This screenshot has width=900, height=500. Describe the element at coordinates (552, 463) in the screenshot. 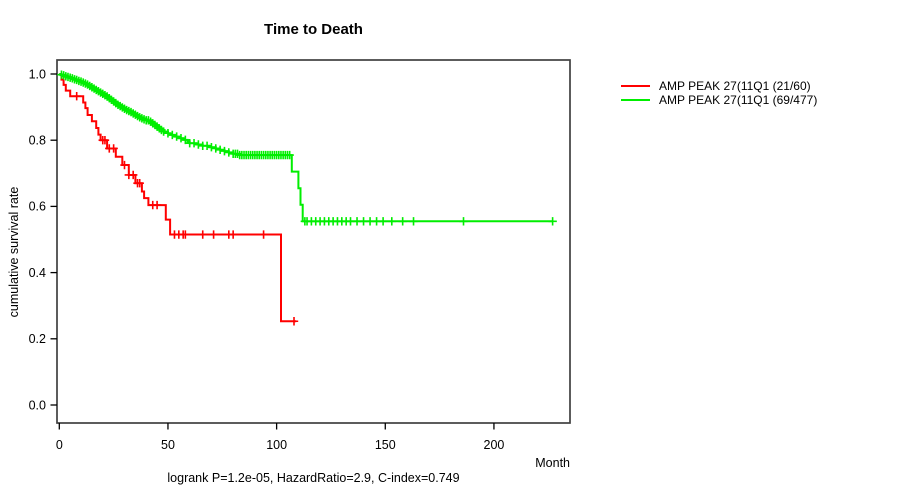

I see `x-axis-label: Month` at that location.